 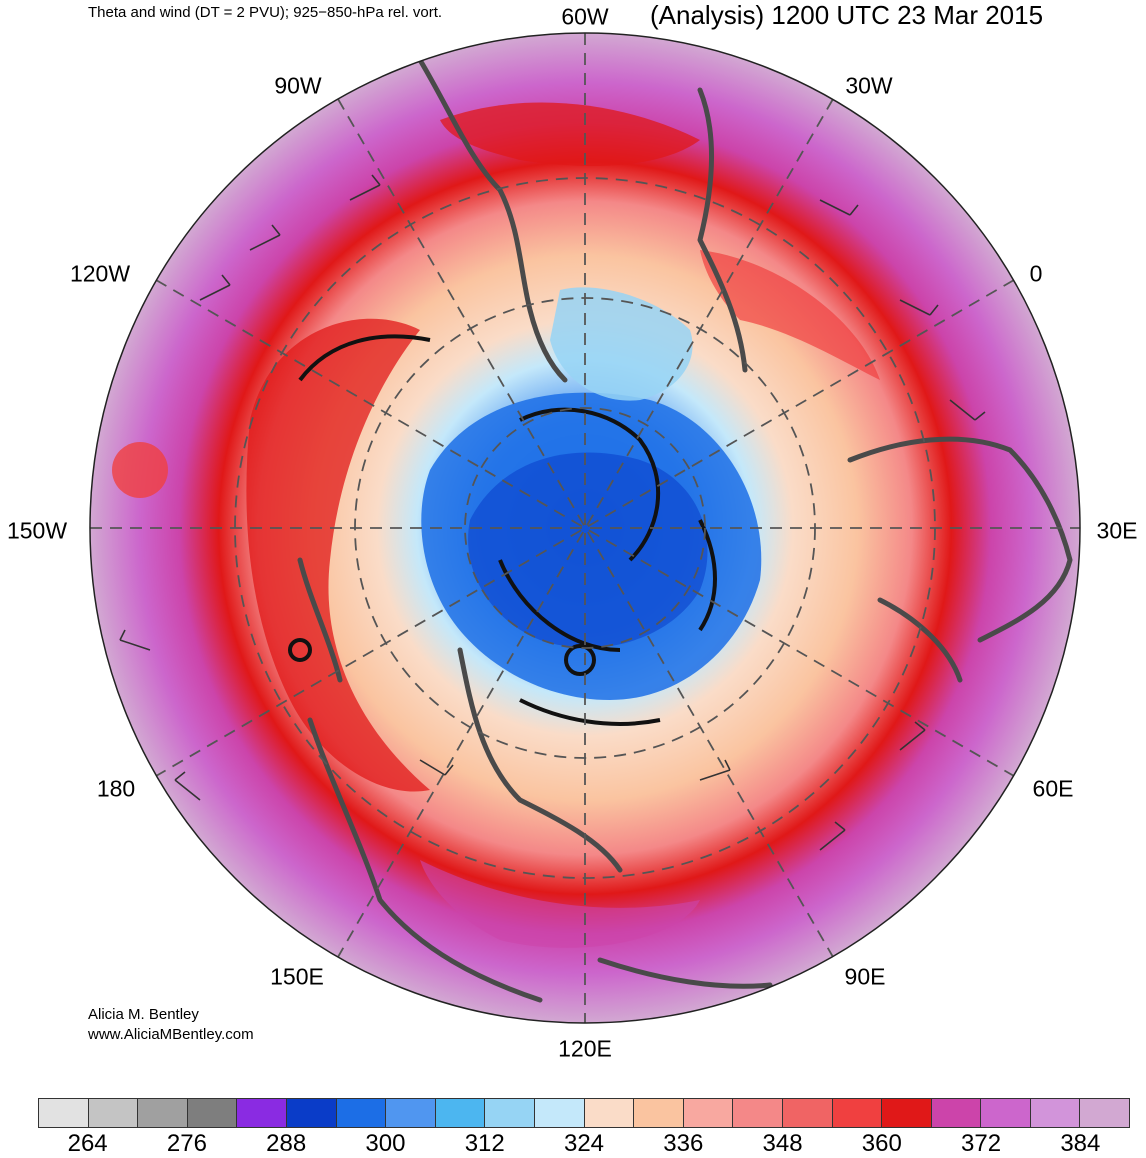 What do you see at coordinates (865, 976) in the screenshot?
I see `lon-label-90e: 90E` at bounding box center [865, 976].